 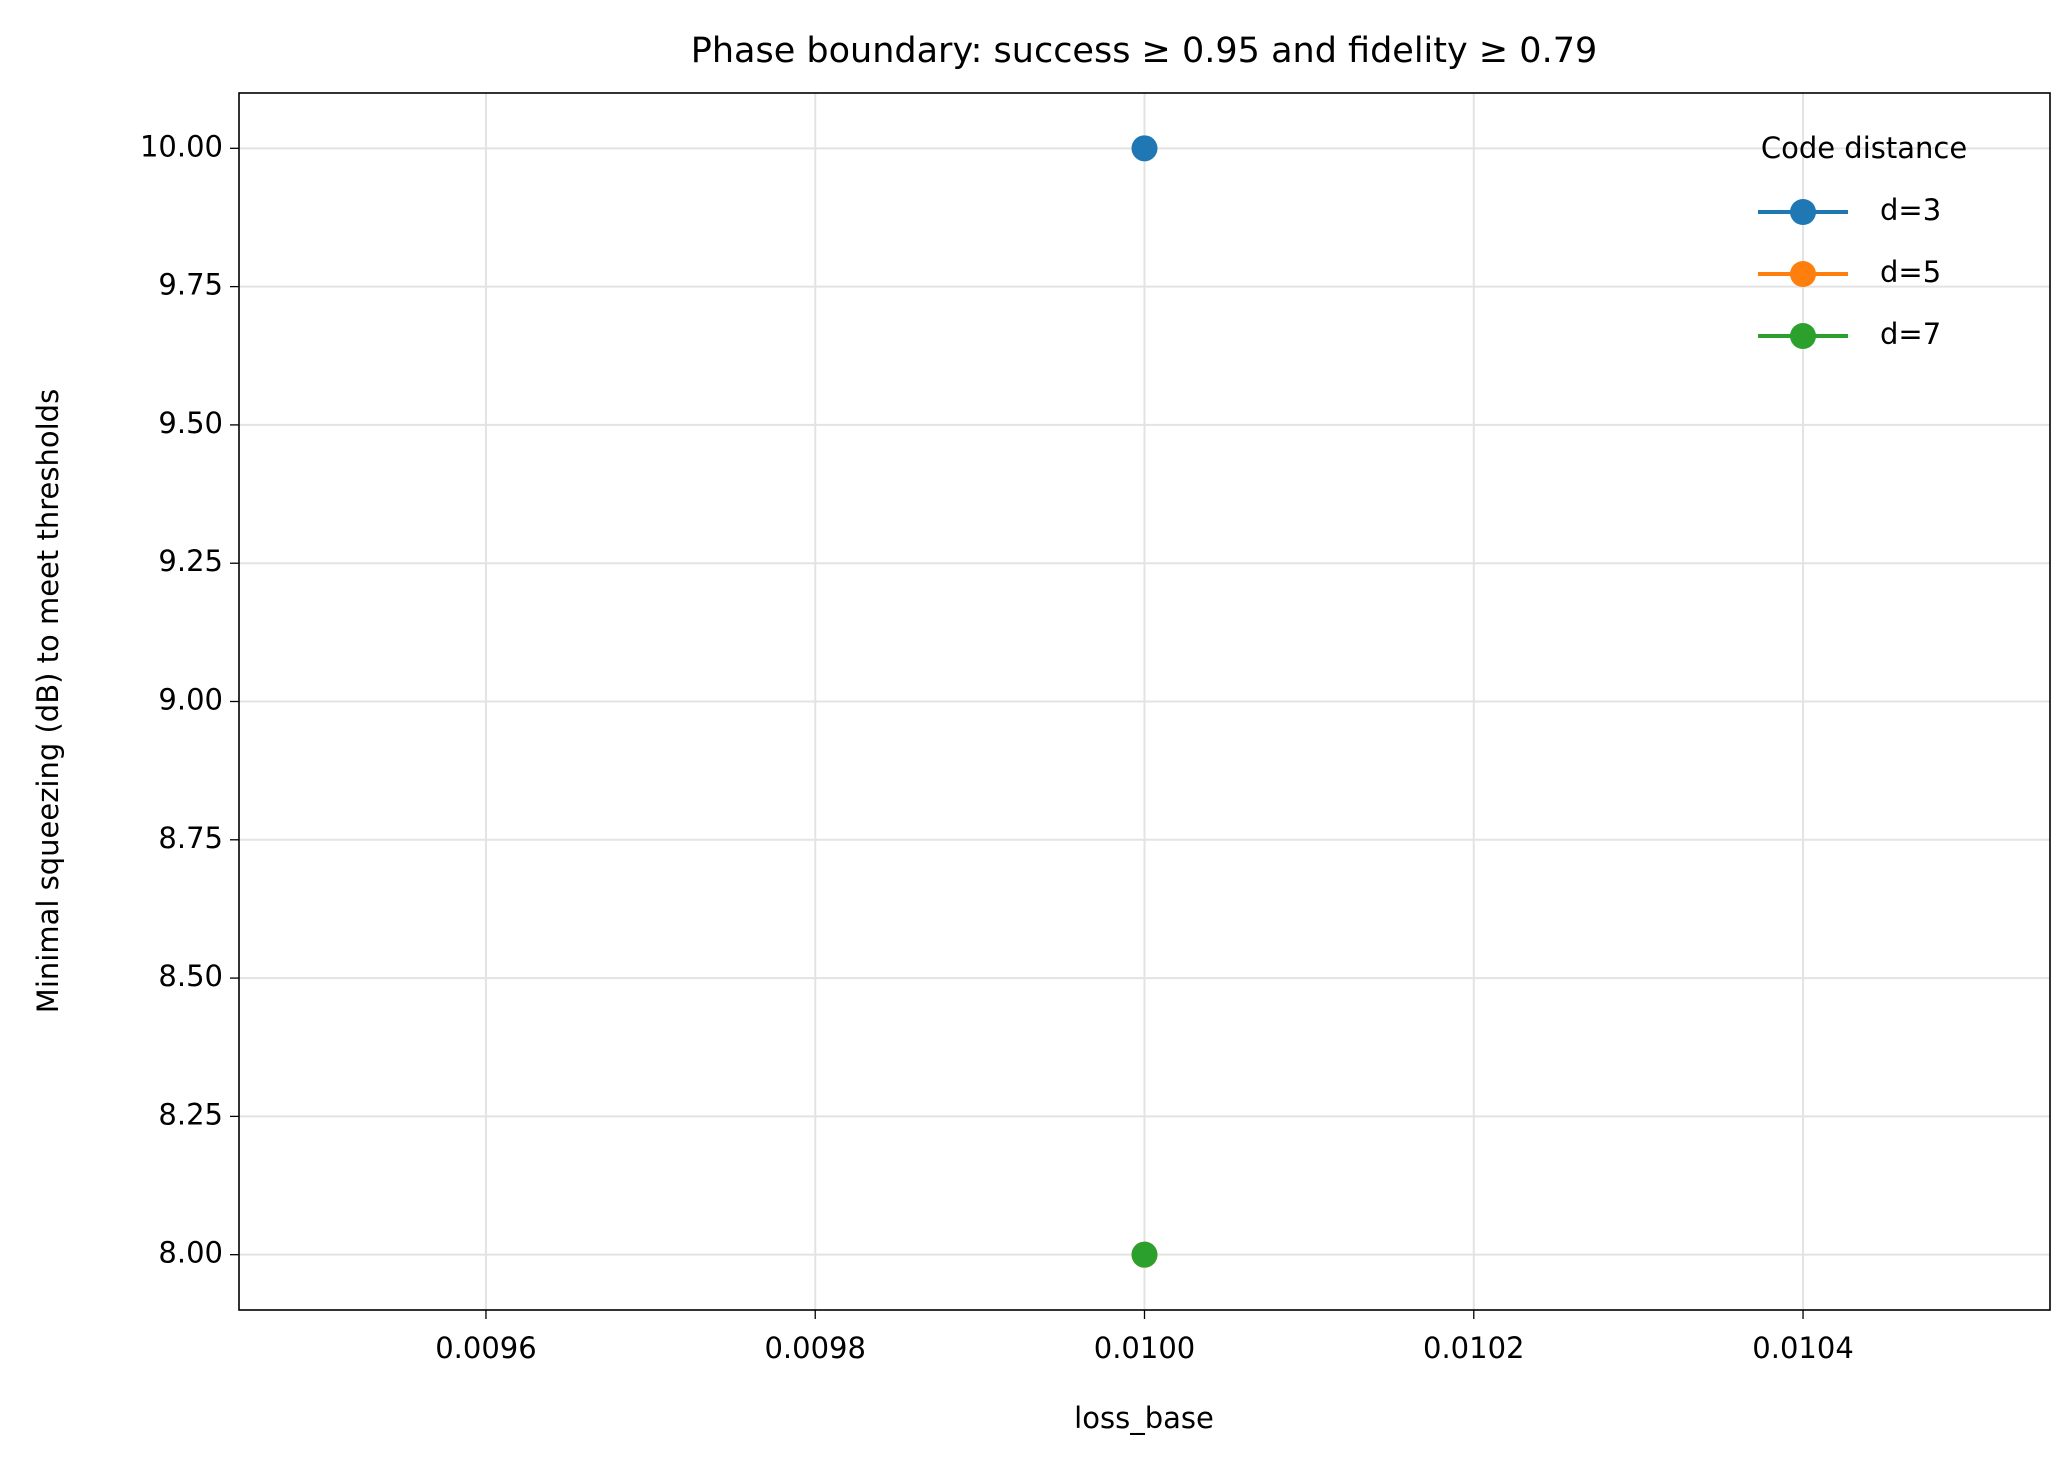 I want to click on y-tick-label: 8.75, so click(x=190, y=838).